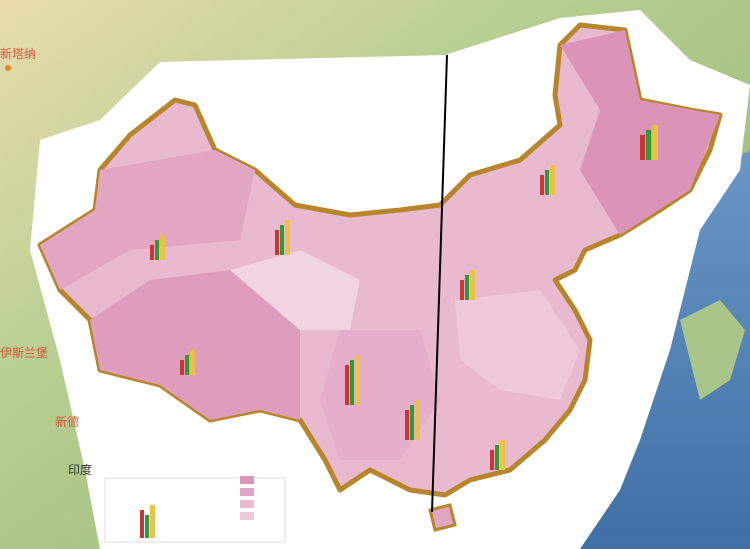 The height and width of the screenshot is (549, 750). Describe the element at coordinates (712, 350) in the screenshot. I see `japan` at that location.